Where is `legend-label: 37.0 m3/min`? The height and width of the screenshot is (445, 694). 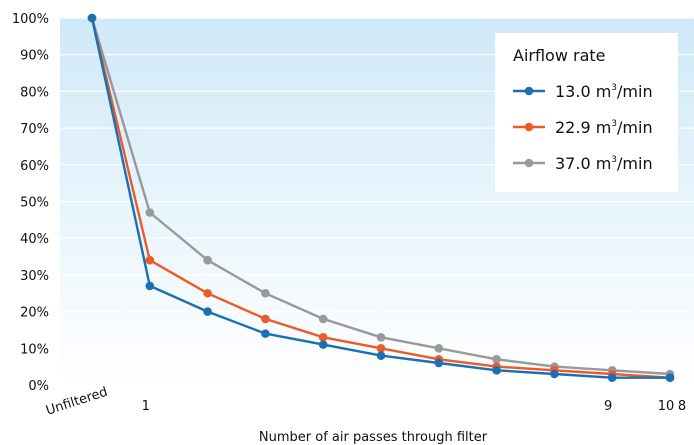
legend-label: 37.0 m3/min is located at coordinates (604, 163).